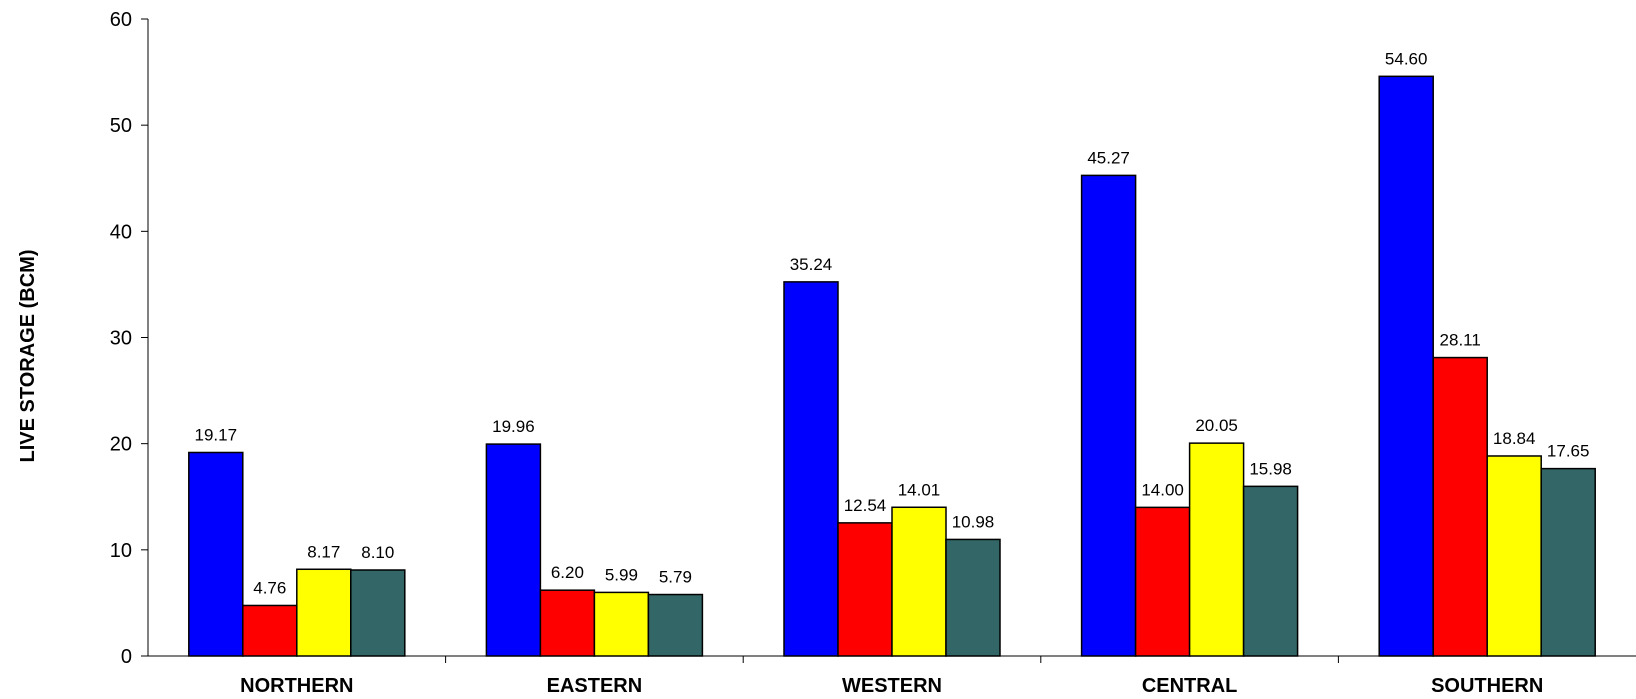 Image resolution: width=1636 pixels, height=699 pixels. I want to click on data-label: 19.96, so click(513, 426).